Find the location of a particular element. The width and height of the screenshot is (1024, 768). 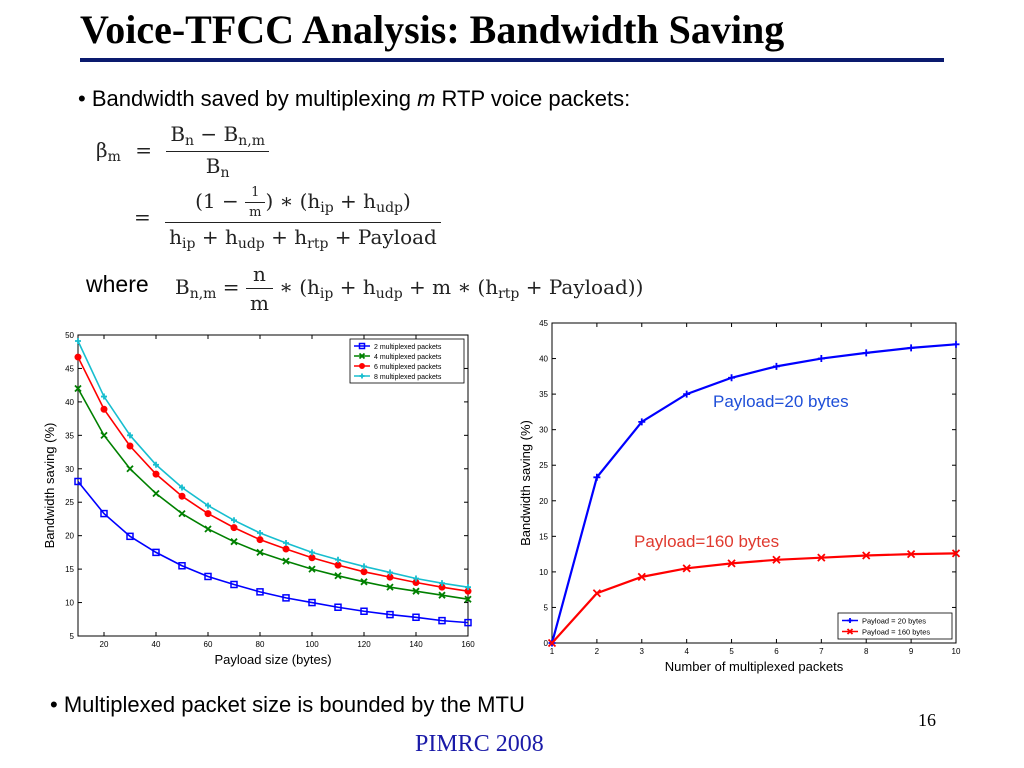

x-tick-label: 10 is located at coordinates (956, 651).